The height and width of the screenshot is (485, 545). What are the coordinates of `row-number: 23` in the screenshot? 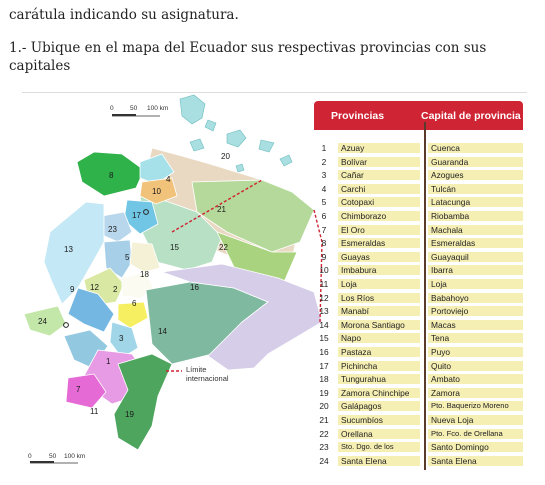 It's located at (324, 447).